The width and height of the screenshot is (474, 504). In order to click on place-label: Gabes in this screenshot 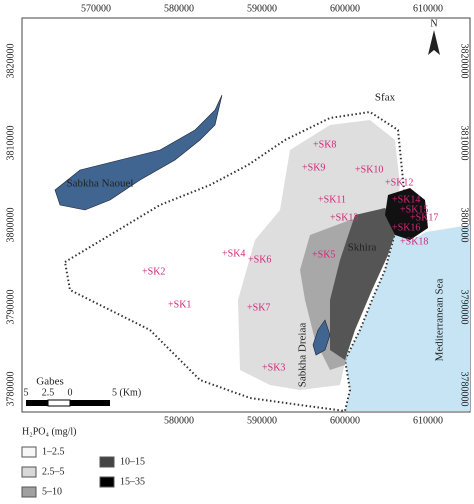, I will do `click(50, 382)`.